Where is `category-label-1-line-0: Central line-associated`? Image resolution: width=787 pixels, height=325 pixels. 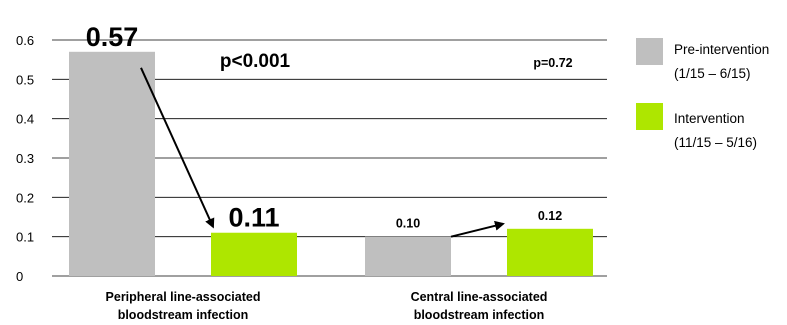 category-label-1-line-0: Central line-associated is located at coordinates (479, 297).